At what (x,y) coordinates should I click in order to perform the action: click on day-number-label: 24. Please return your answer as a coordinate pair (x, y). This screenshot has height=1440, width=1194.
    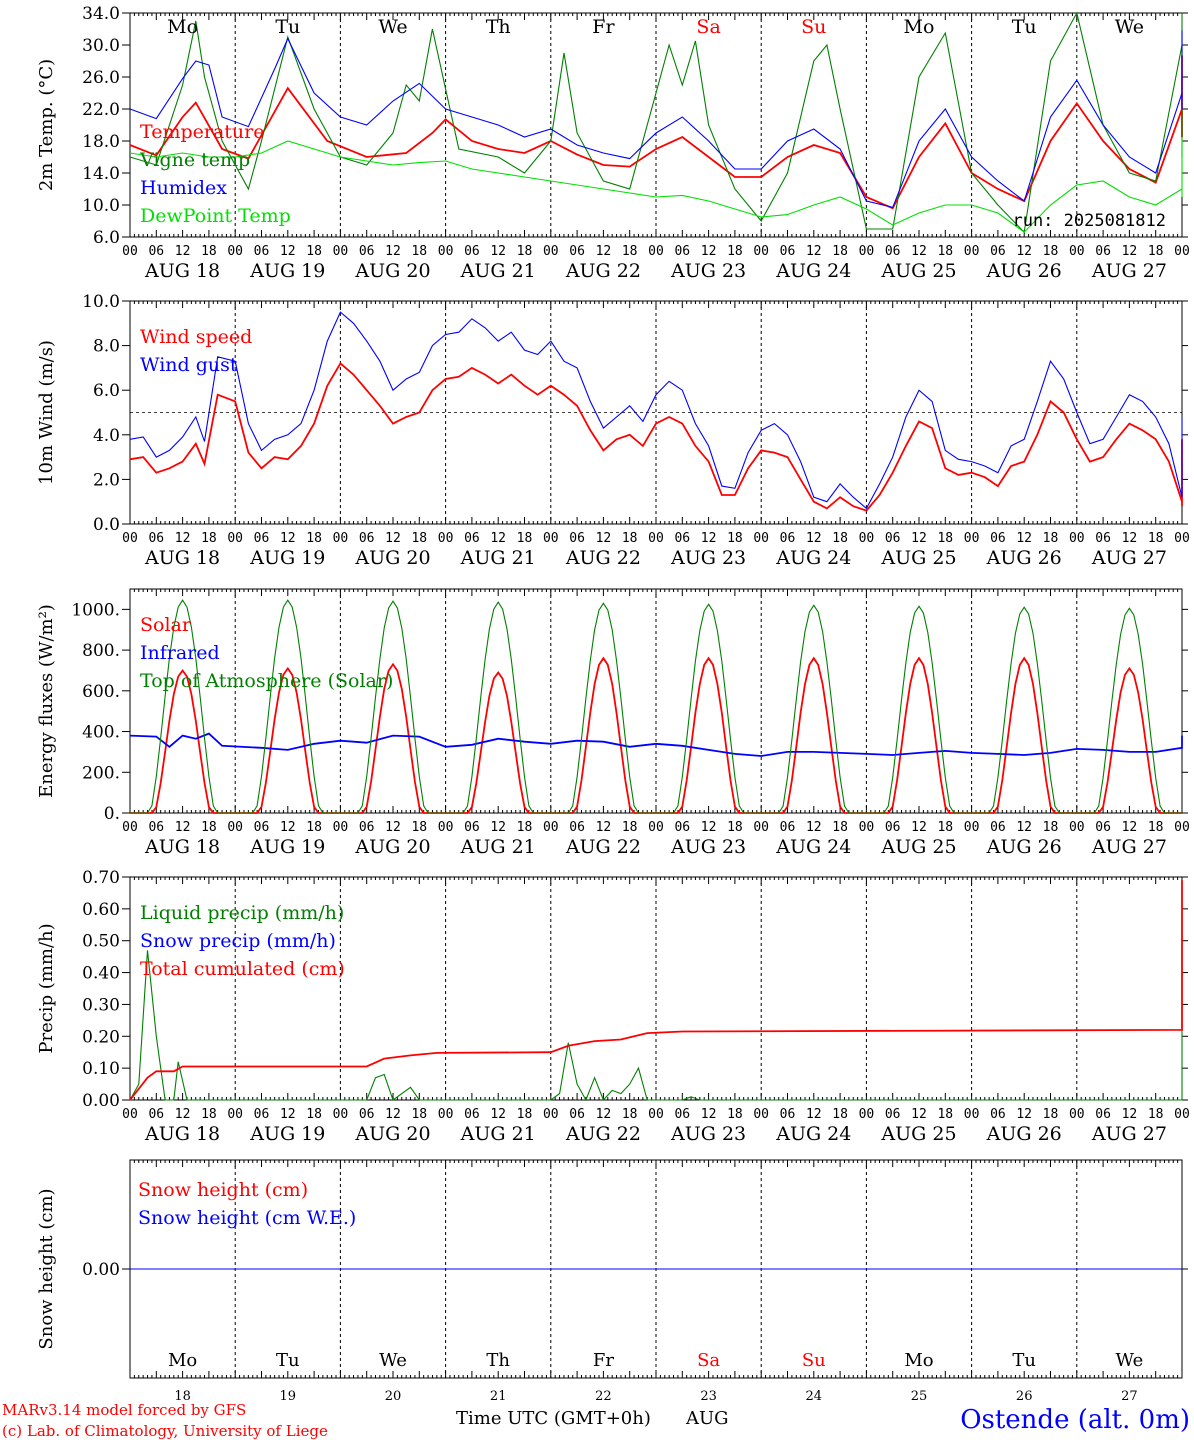
    Looking at the image, I should click on (814, 1396).